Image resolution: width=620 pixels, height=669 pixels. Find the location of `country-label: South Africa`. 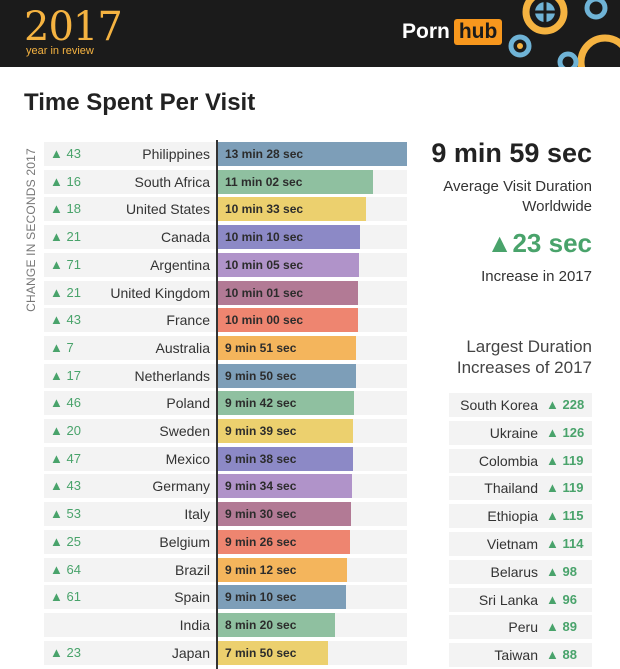

country-label: South Africa is located at coordinates (172, 181).